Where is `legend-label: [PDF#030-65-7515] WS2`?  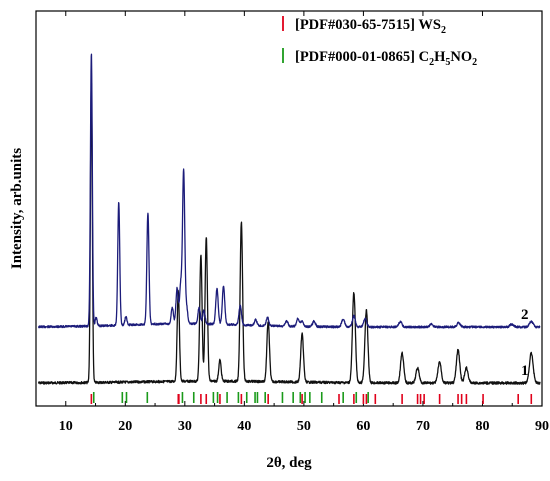
legend-label: [PDF#030-65-7515] WS2 is located at coordinates (370, 26).